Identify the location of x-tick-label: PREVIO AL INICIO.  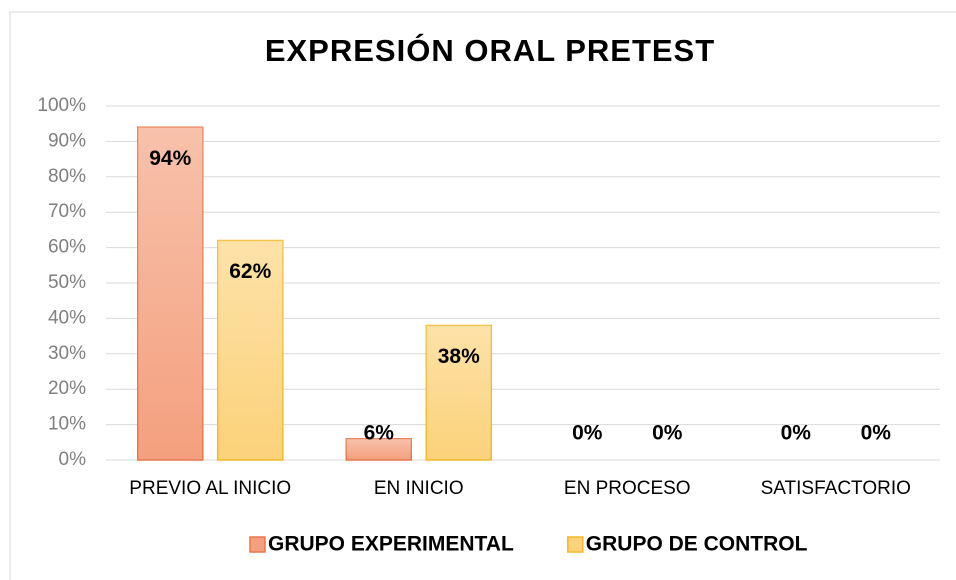
(210, 488).